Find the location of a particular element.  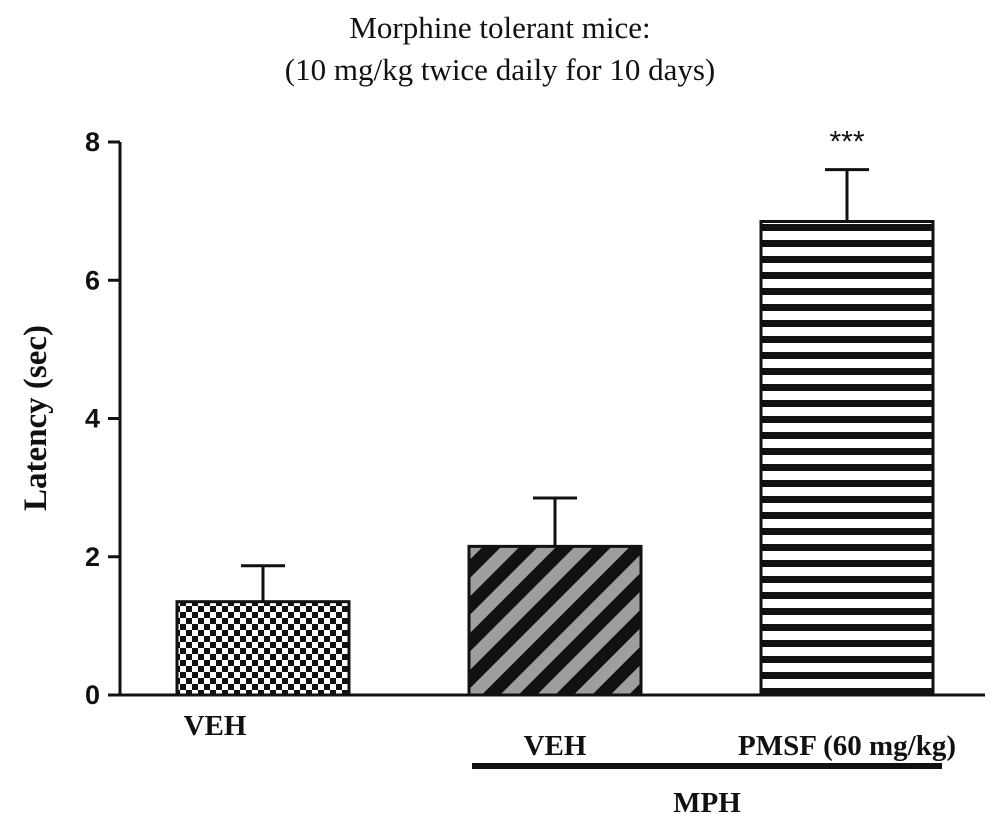

group-label: MPH is located at coordinates (707, 803).